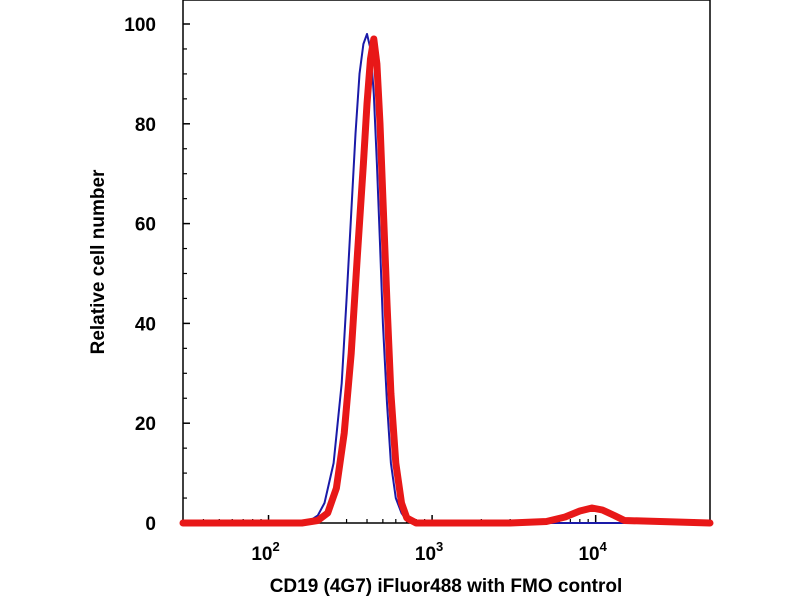 Image resolution: width=800 pixels, height=600 pixels. Describe the element at coordinates (140, 25) in the screenshot. I see `y-tick-label: 100` at that location.